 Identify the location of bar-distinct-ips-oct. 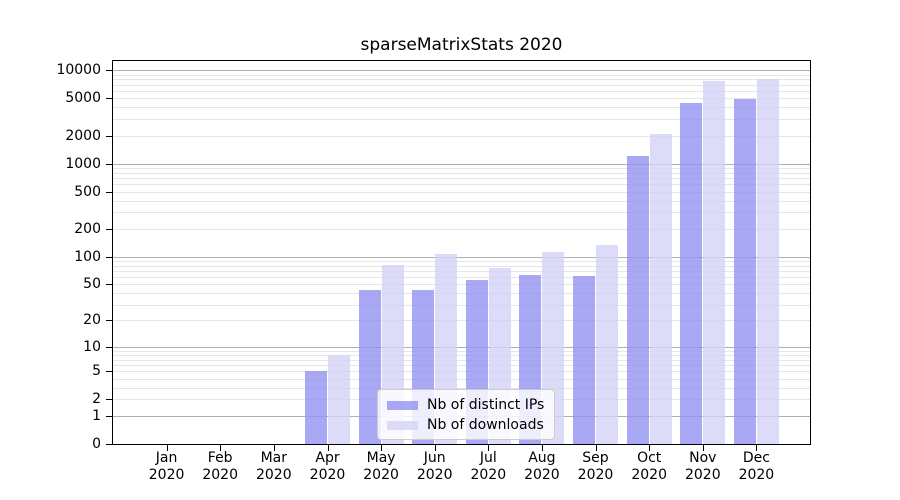
(637, 299).